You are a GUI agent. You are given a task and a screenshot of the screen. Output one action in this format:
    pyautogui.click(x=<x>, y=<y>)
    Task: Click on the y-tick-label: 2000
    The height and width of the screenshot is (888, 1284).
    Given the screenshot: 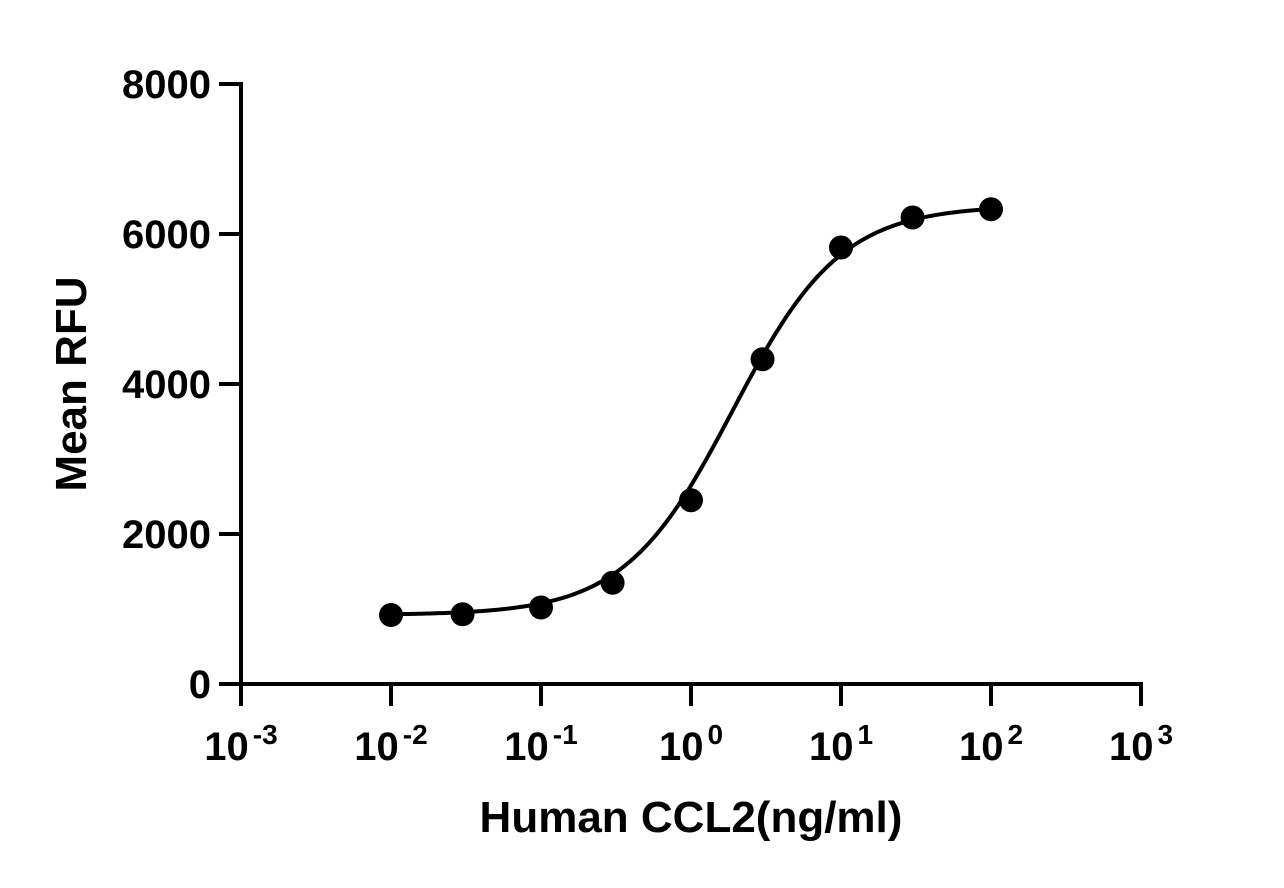 What is the action you would take?
    pyautogui.click(x=166, y=535)
    